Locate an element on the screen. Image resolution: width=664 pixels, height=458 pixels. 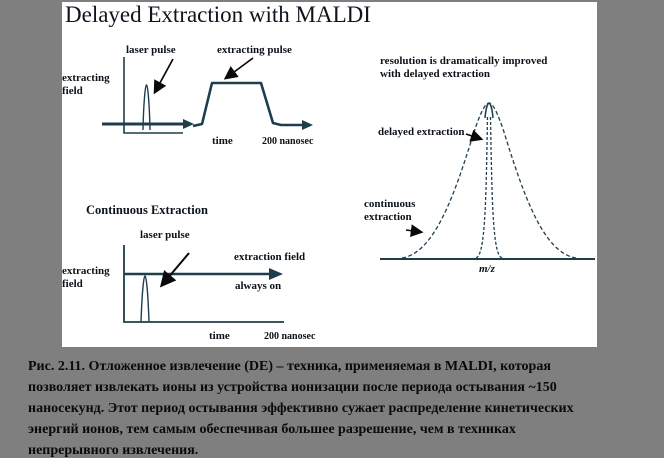
laser-pulse-pointer-arrow is located at coordinates (163, 76).